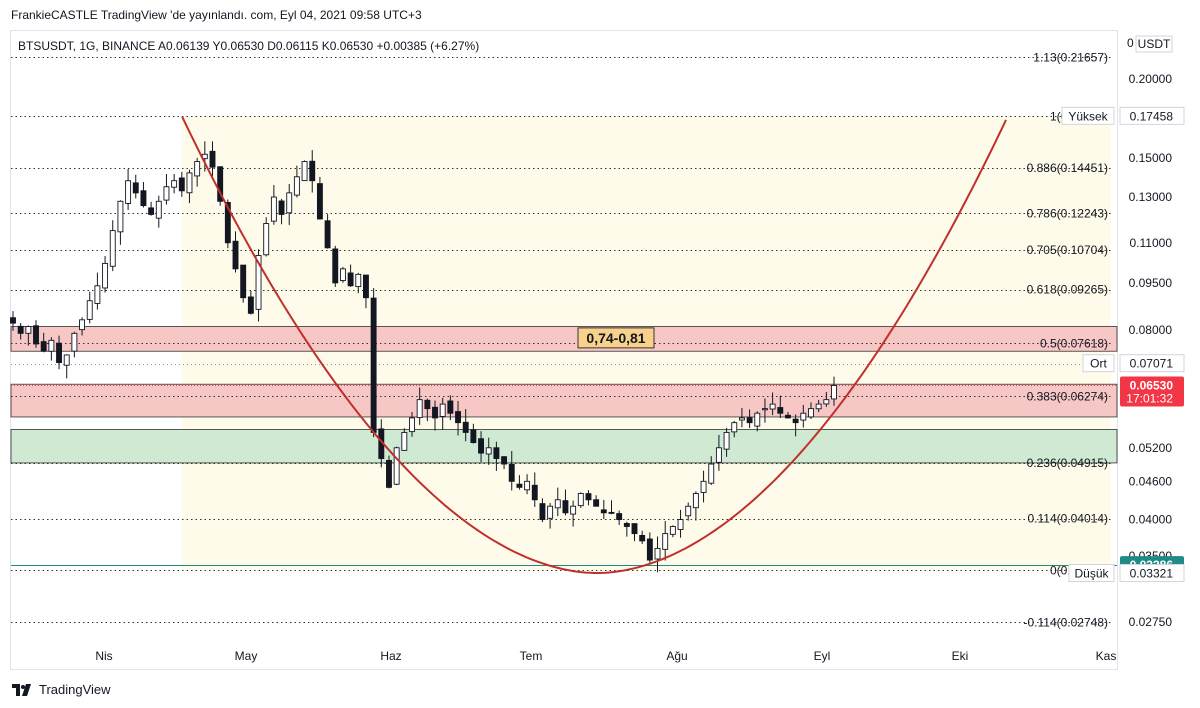 The height and width of the screenshot is (708, 1200). I want to click on price-tag-value-box, so click(1152, 572).